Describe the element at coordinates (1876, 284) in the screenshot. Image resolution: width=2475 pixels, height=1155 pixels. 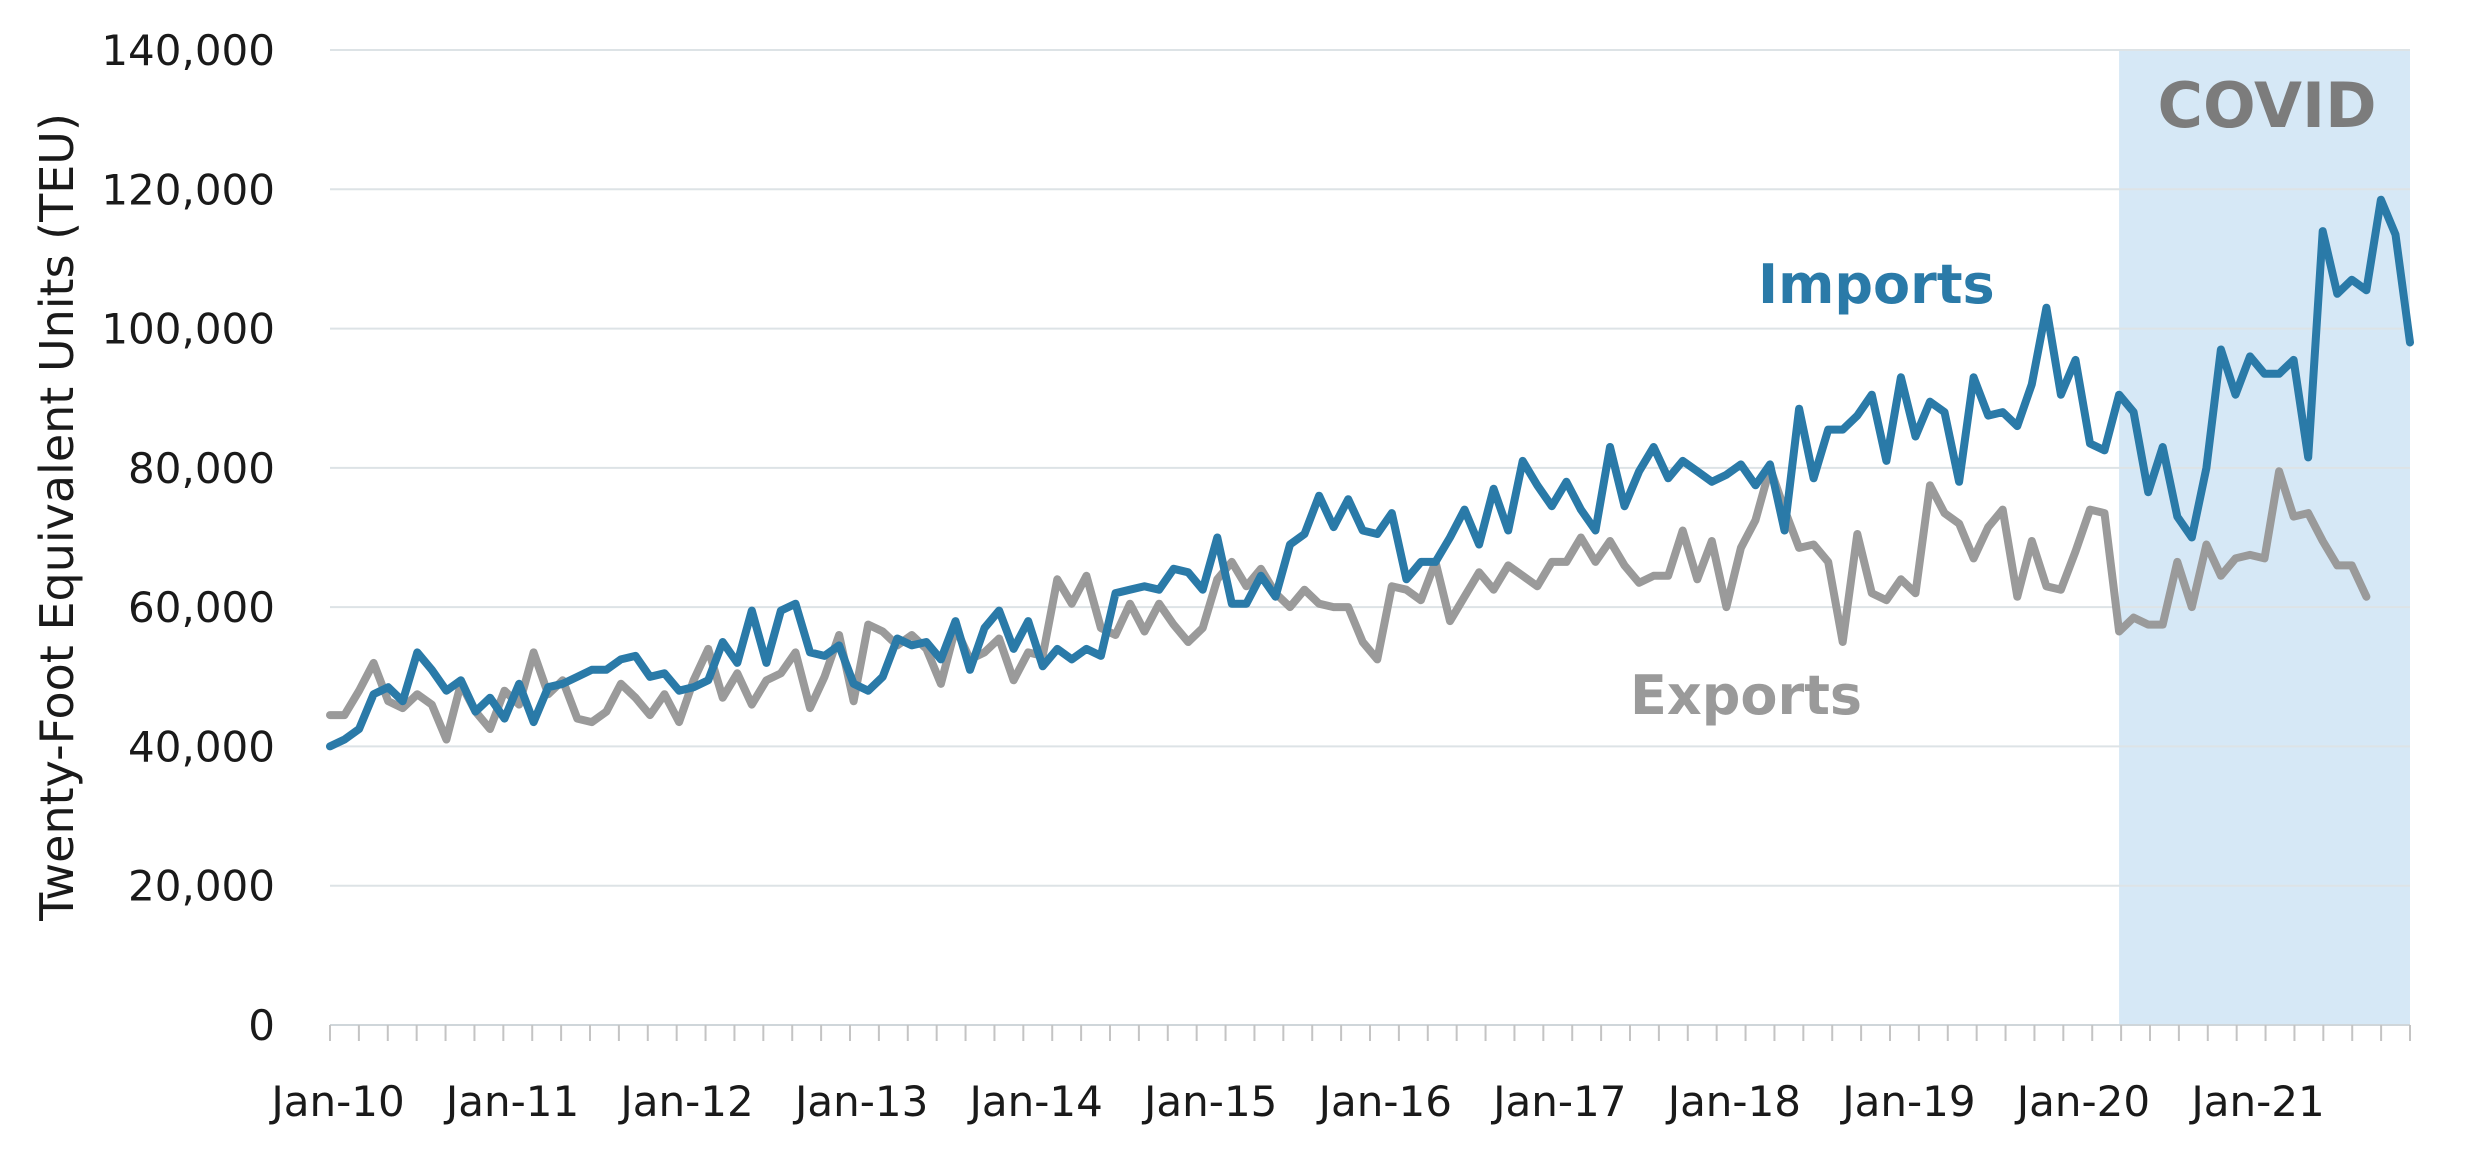
I see `series-label-imports: Imports` at that location.